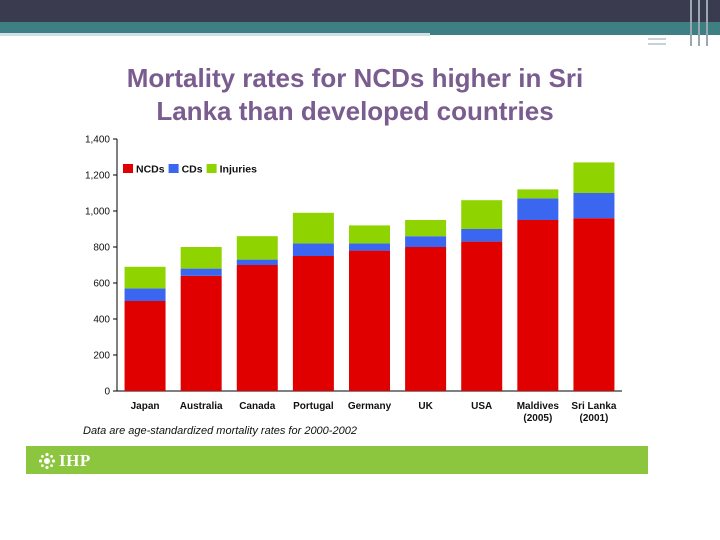 This screenshot has height=540, width=720. I want to click on y-tick-label: 200, so click(101, 356).